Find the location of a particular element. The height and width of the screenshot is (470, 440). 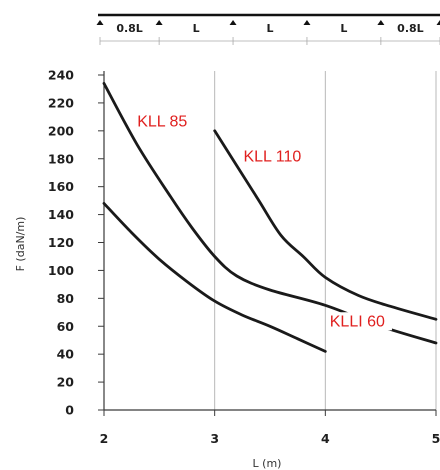

y-tick-label: 200 is located at coordinates (61, 130).